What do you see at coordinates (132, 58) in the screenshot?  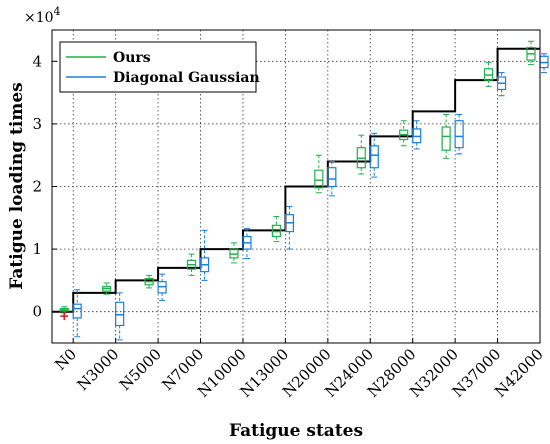 I see `legend-label-ours: Ours` at bounding box center [132, 58].